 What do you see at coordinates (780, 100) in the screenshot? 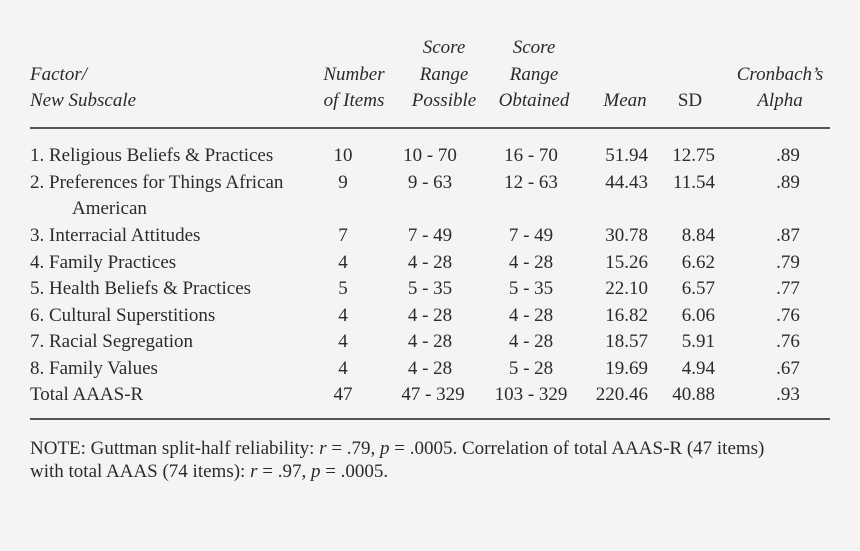
I see `header-alpha-line2: Alpha` at bounding box center [780, 100].